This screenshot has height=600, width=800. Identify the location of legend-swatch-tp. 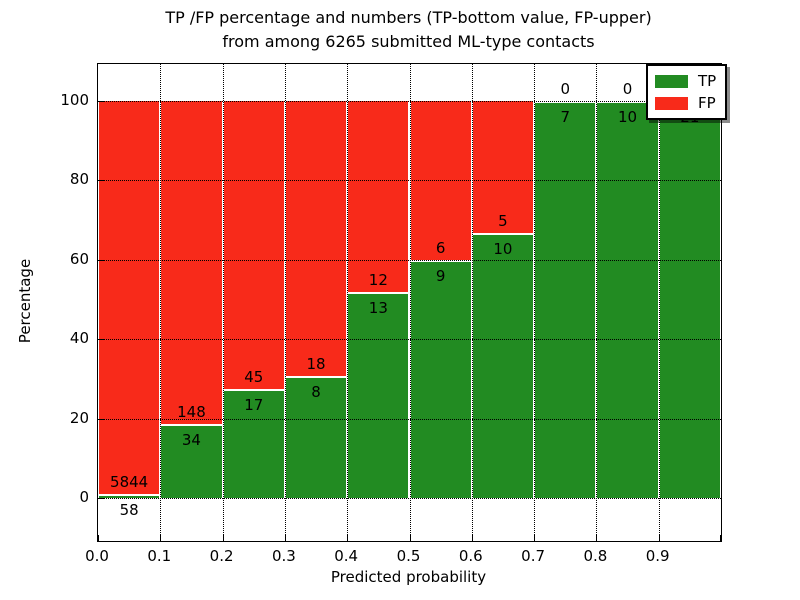
(671, 81).